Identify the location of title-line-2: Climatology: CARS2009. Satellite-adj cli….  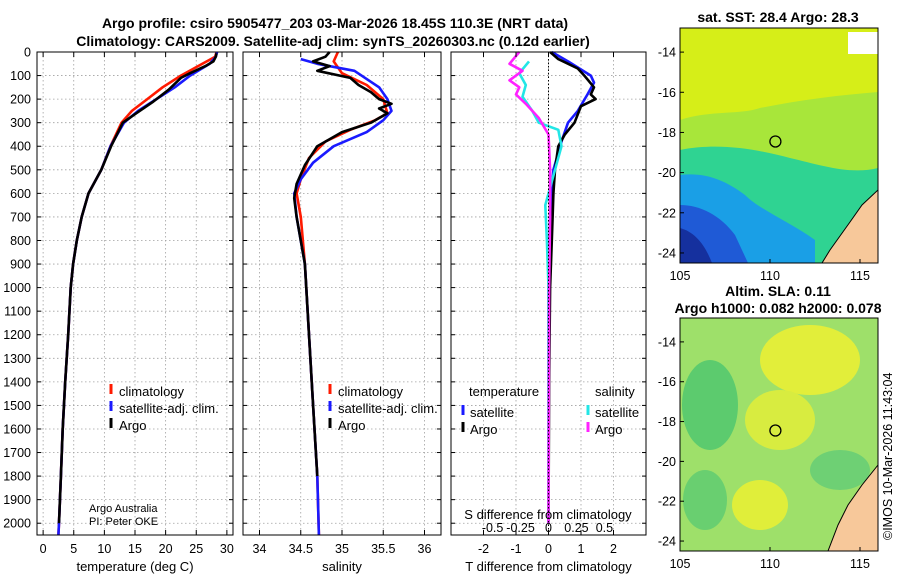
(333, 41).